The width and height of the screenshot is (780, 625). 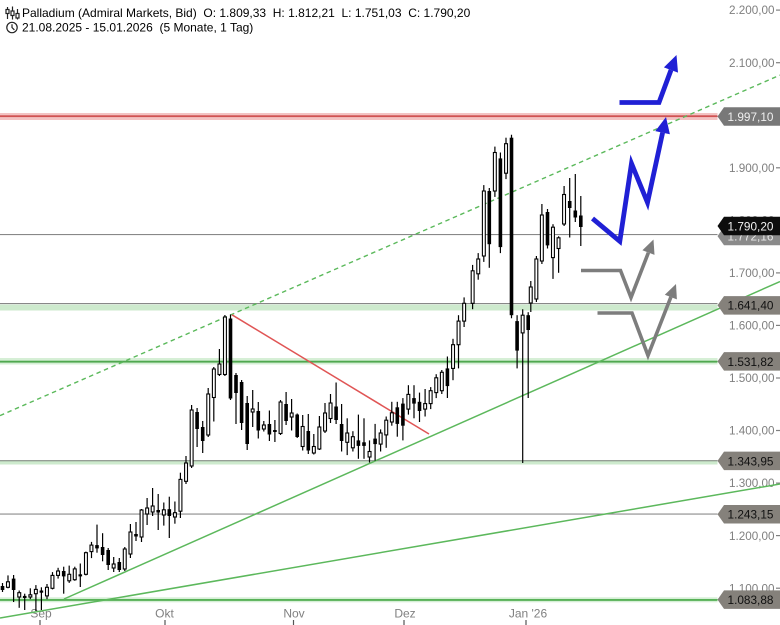 What do you see at coordinates (752, 63) in the screenshot?
I see `svg-text: 2.100,00` at bounding box center [752, 63].